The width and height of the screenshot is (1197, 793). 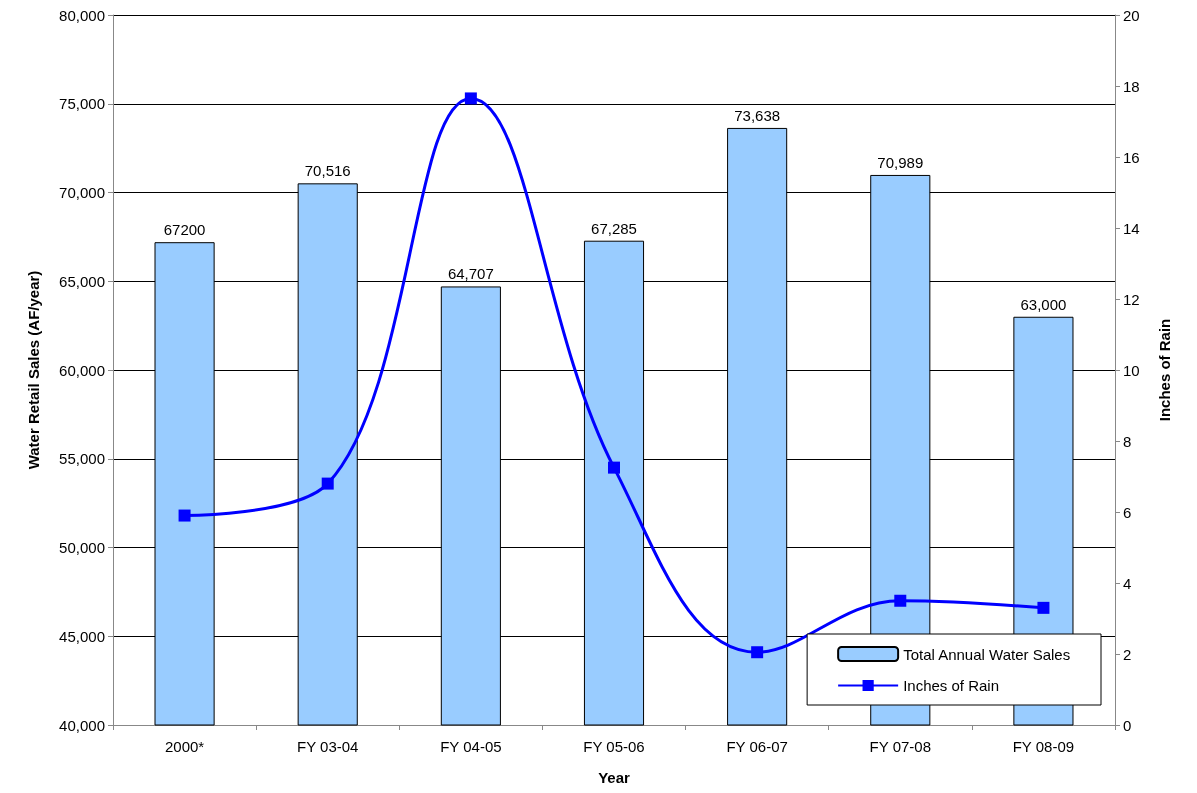 I want to click on y2-tick-label: 18, so click(x=1131, y=86).